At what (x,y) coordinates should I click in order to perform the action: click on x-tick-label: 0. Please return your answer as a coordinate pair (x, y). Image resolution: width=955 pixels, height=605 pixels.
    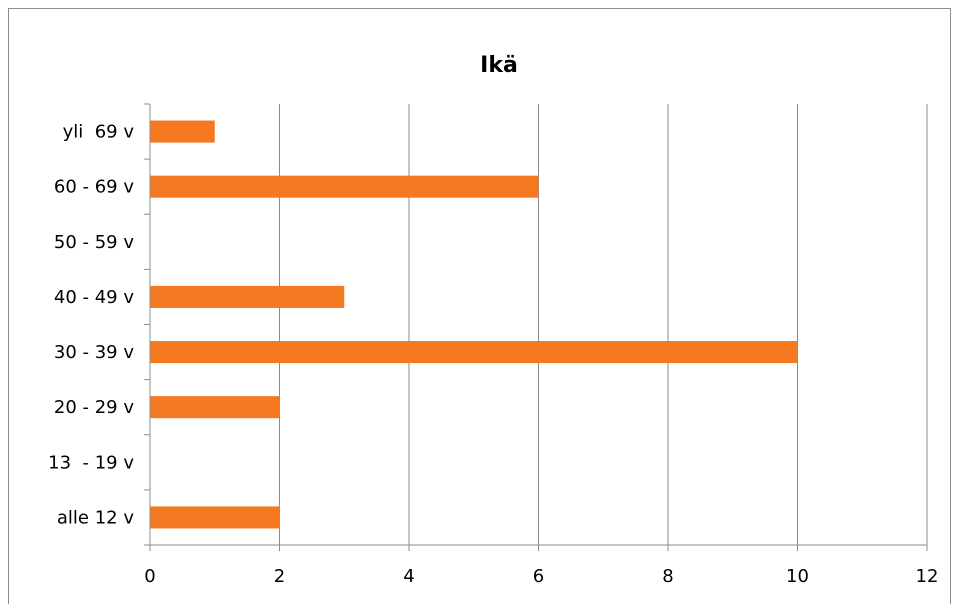
    Looking at the image, I should click on (149, 576).